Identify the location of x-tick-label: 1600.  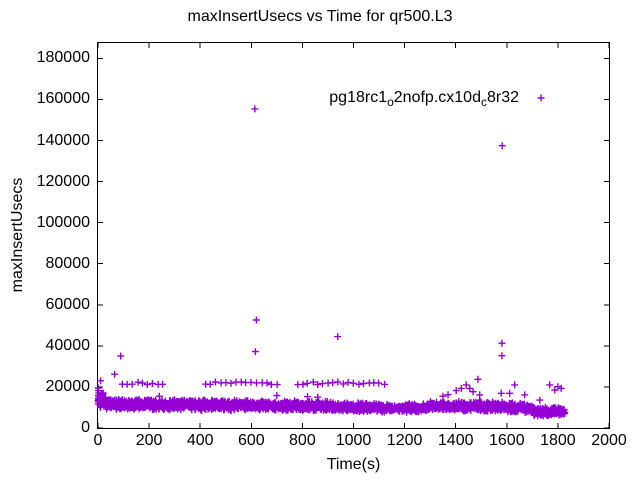
(507, 440).